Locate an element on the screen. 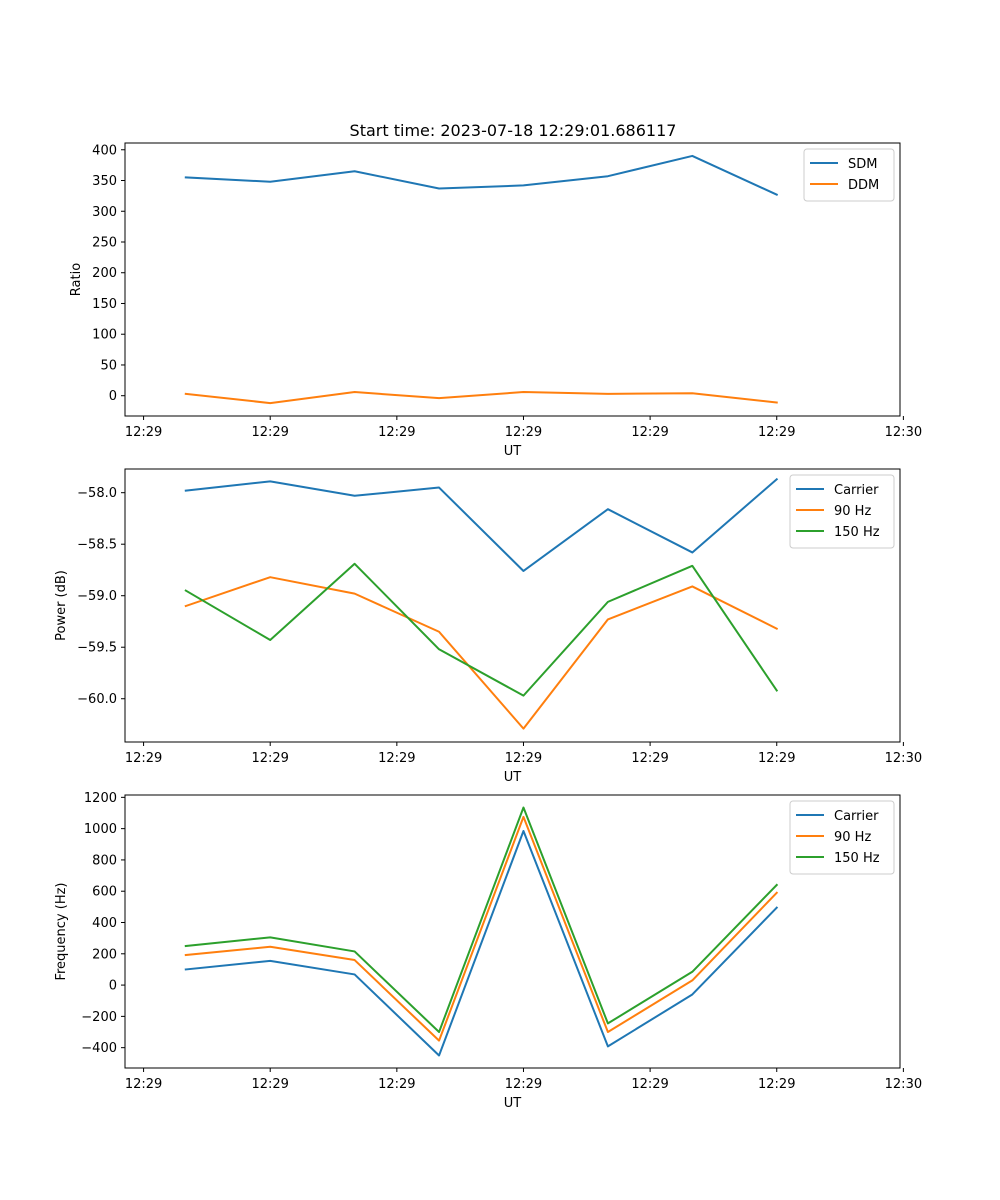 The image size is (1000, 1200). y-tick-label: 1000 is located at coordinates (100, 829).